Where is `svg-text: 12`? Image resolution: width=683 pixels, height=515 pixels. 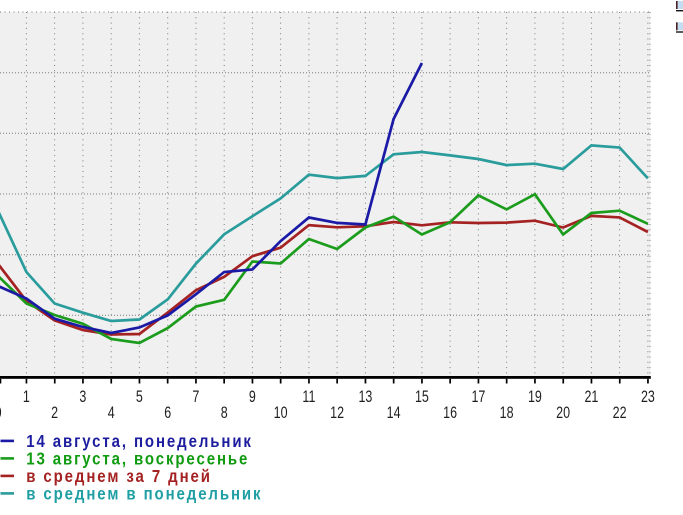 svg-text: 12 is located at coordinates (337, 413).